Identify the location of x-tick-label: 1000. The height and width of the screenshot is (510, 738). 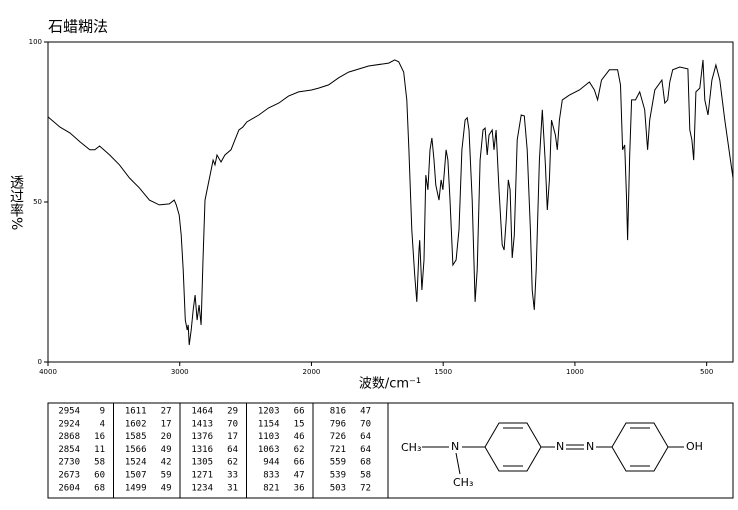
(575, 372).